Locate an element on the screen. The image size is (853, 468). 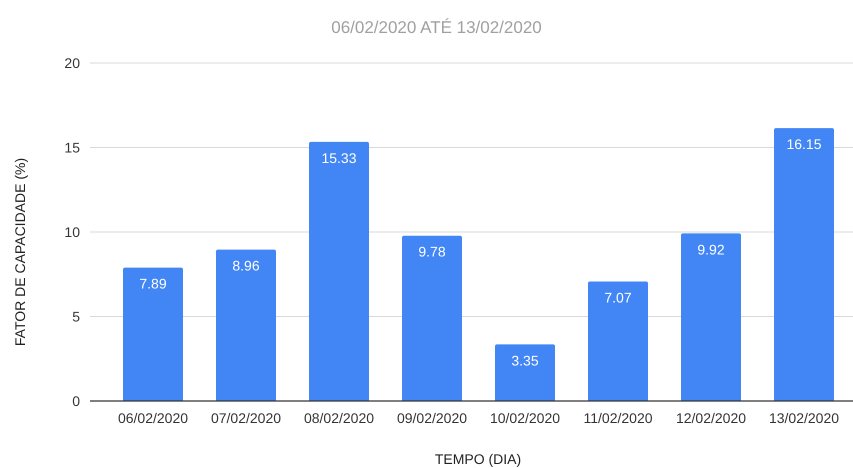
y-tick-label: 10 is located at coordinates (72, 232).